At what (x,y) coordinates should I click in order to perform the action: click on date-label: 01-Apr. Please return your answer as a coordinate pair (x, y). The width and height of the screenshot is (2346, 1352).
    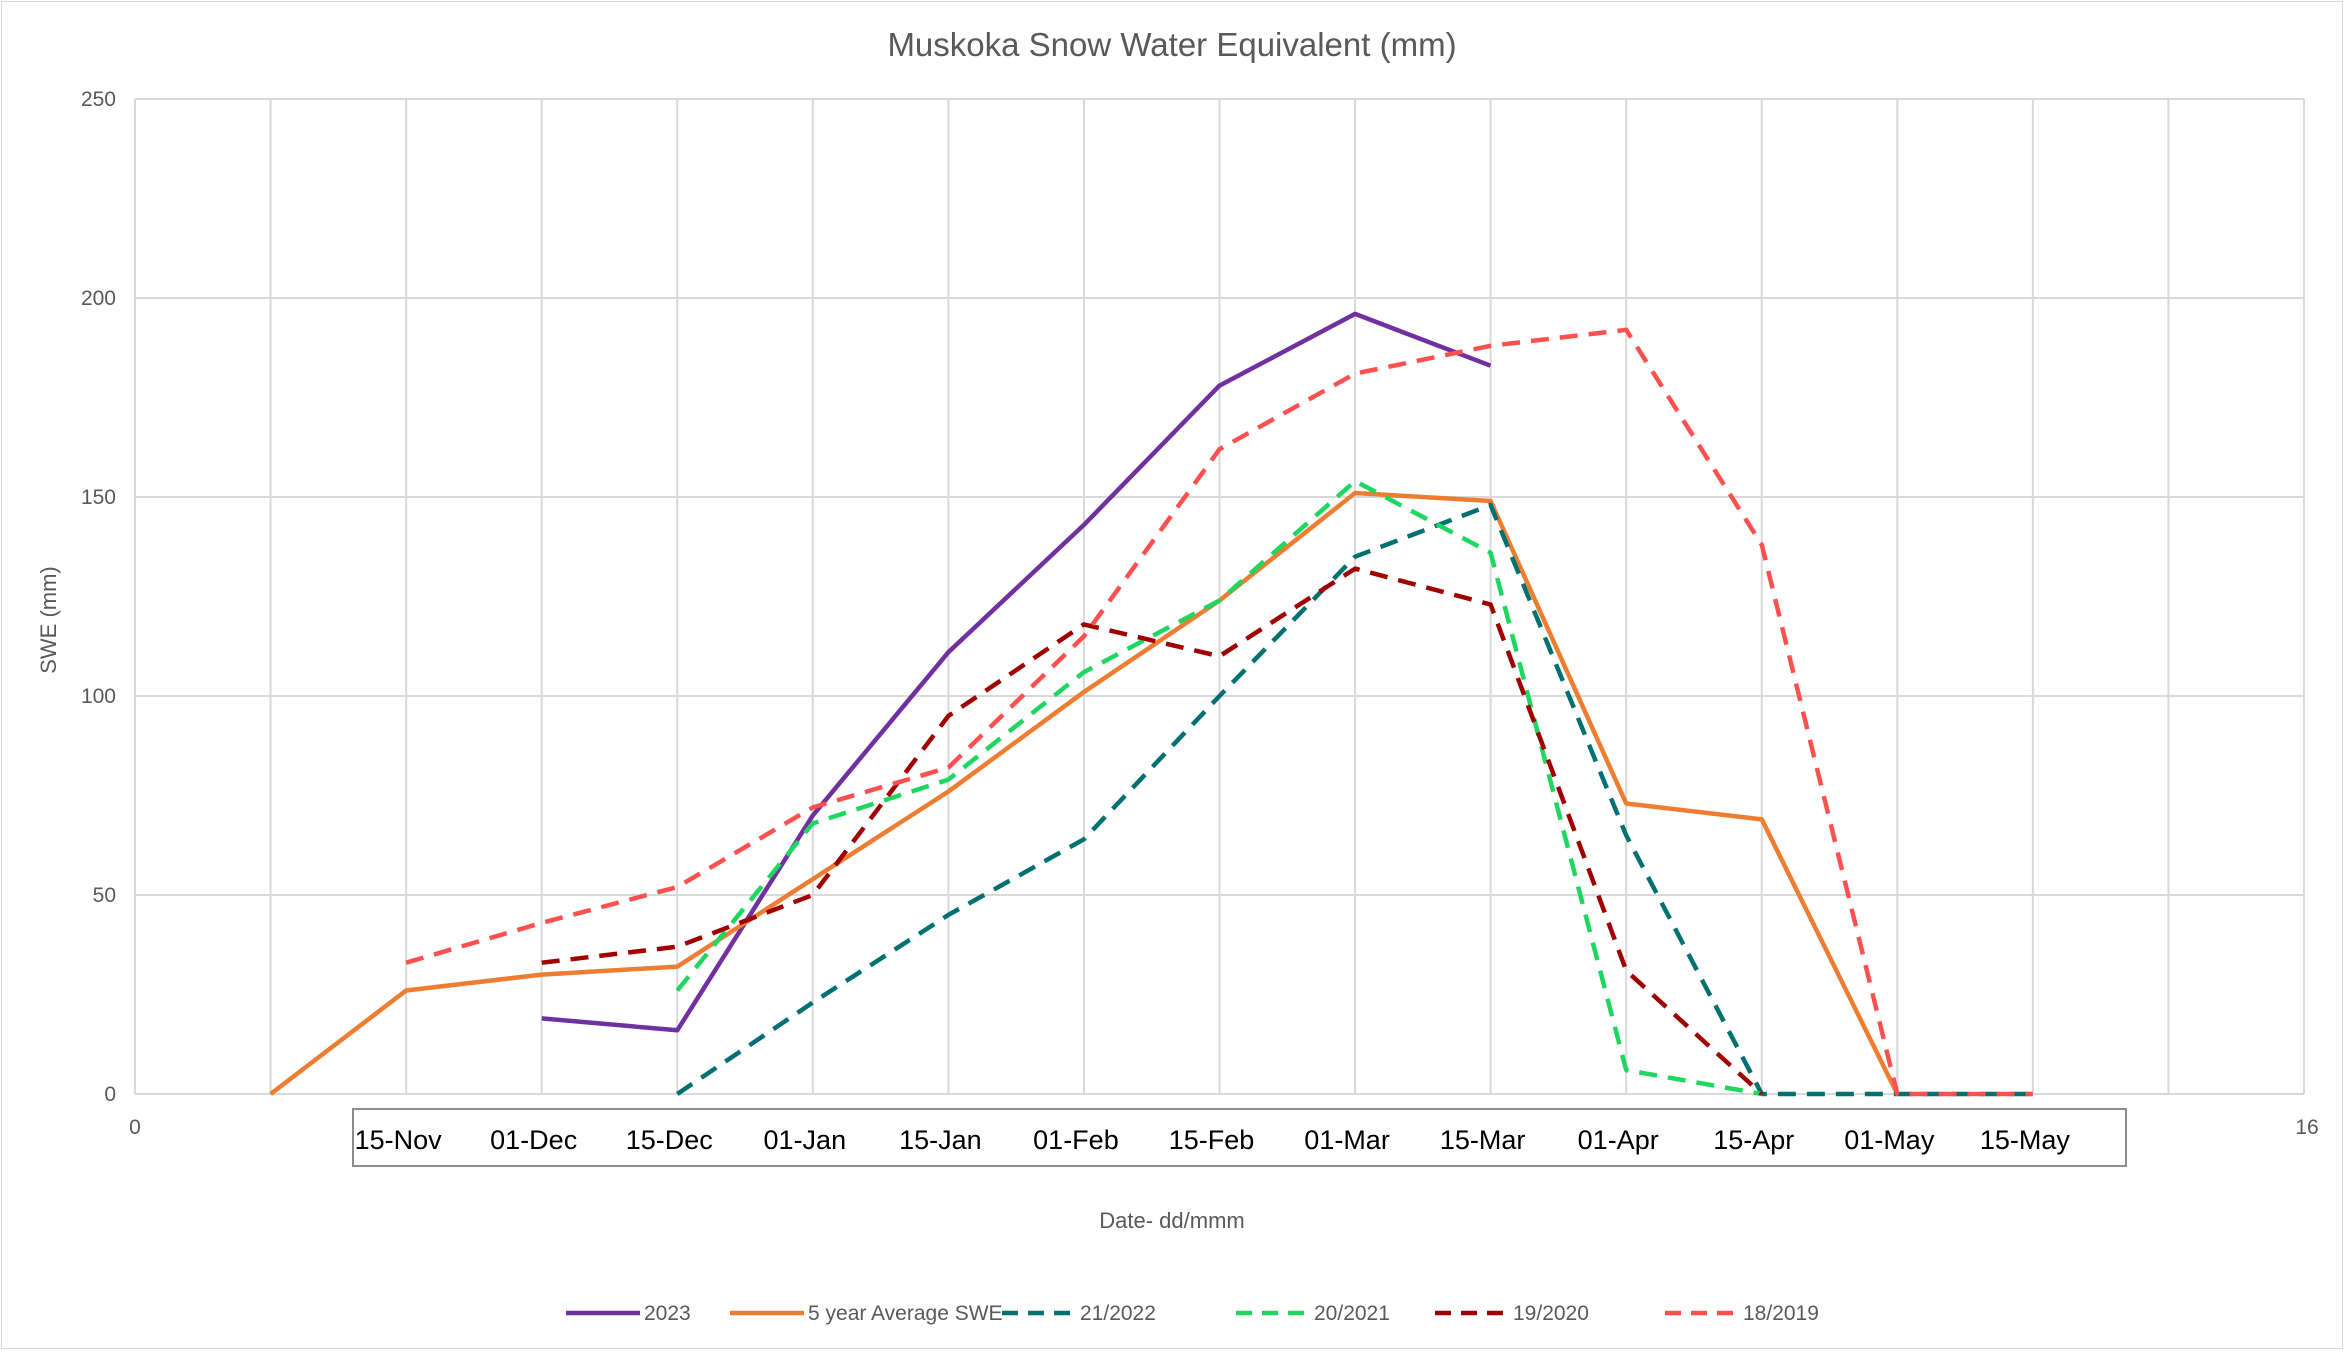
    Looking at the image, I should click on (1618, 1140).